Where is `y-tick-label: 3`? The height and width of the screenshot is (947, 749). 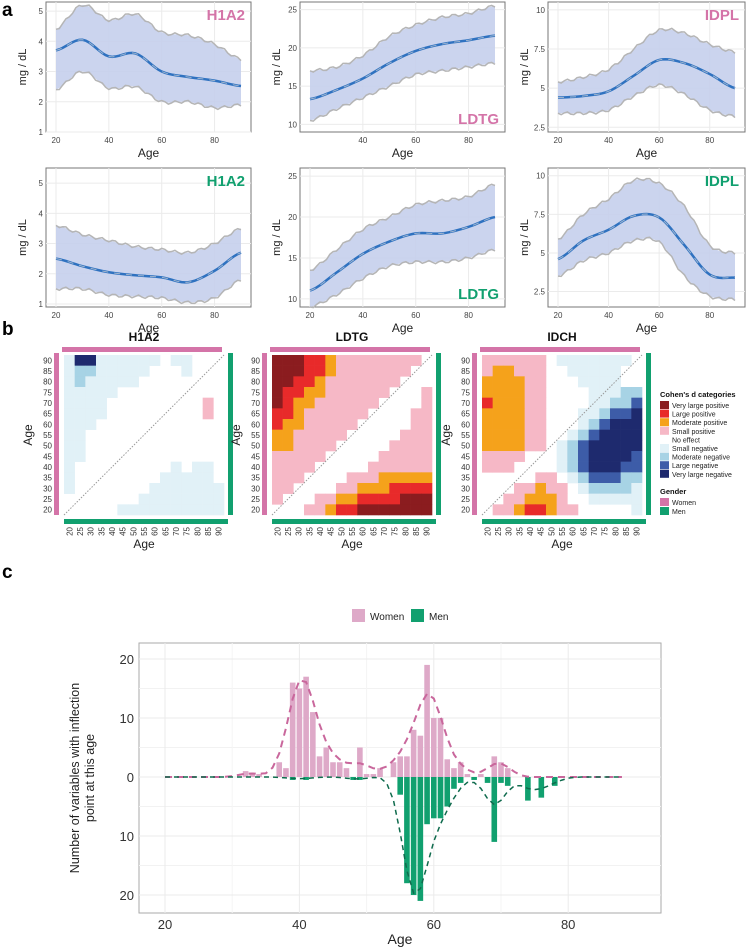 y-tick-label: 3 is located at coordinates (41, 72).